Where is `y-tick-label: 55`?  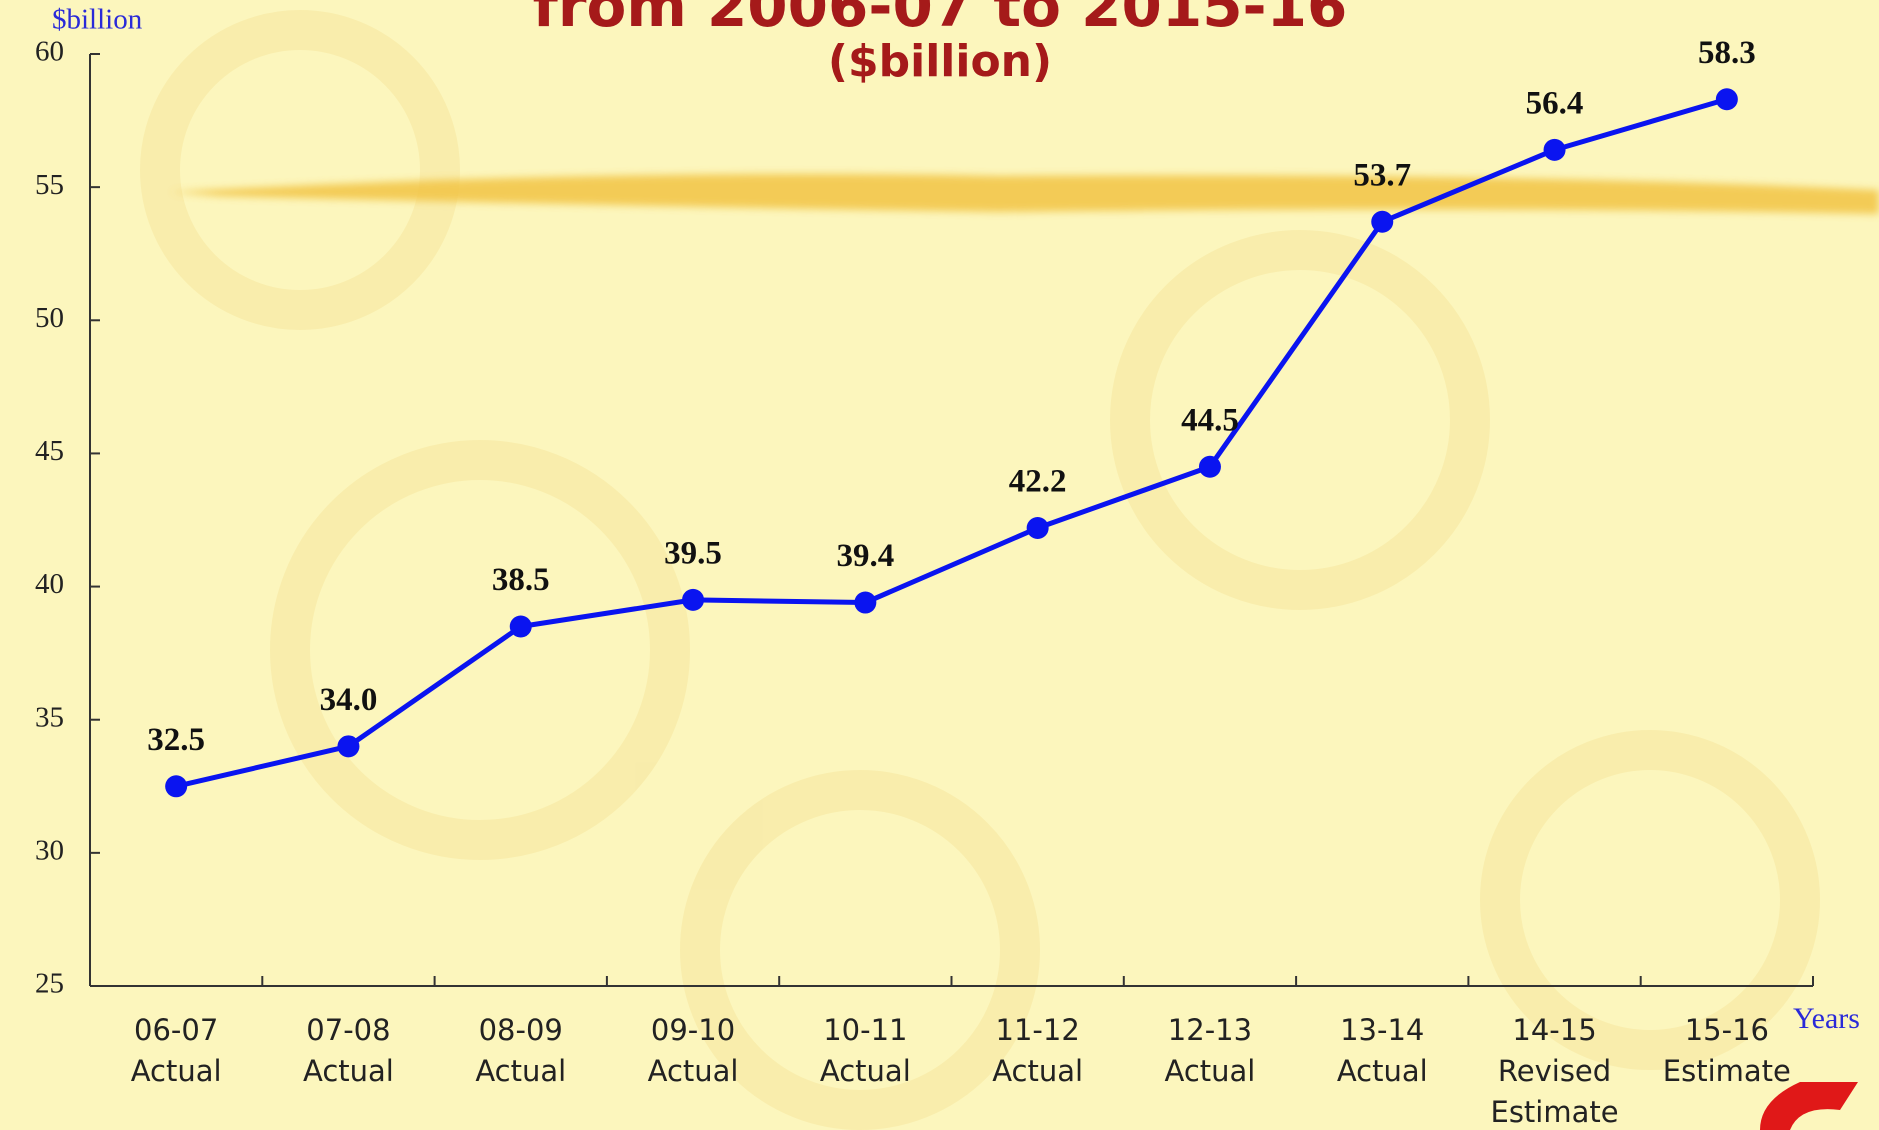
y-tick-label: 55 is located at coordinates (49, 185).